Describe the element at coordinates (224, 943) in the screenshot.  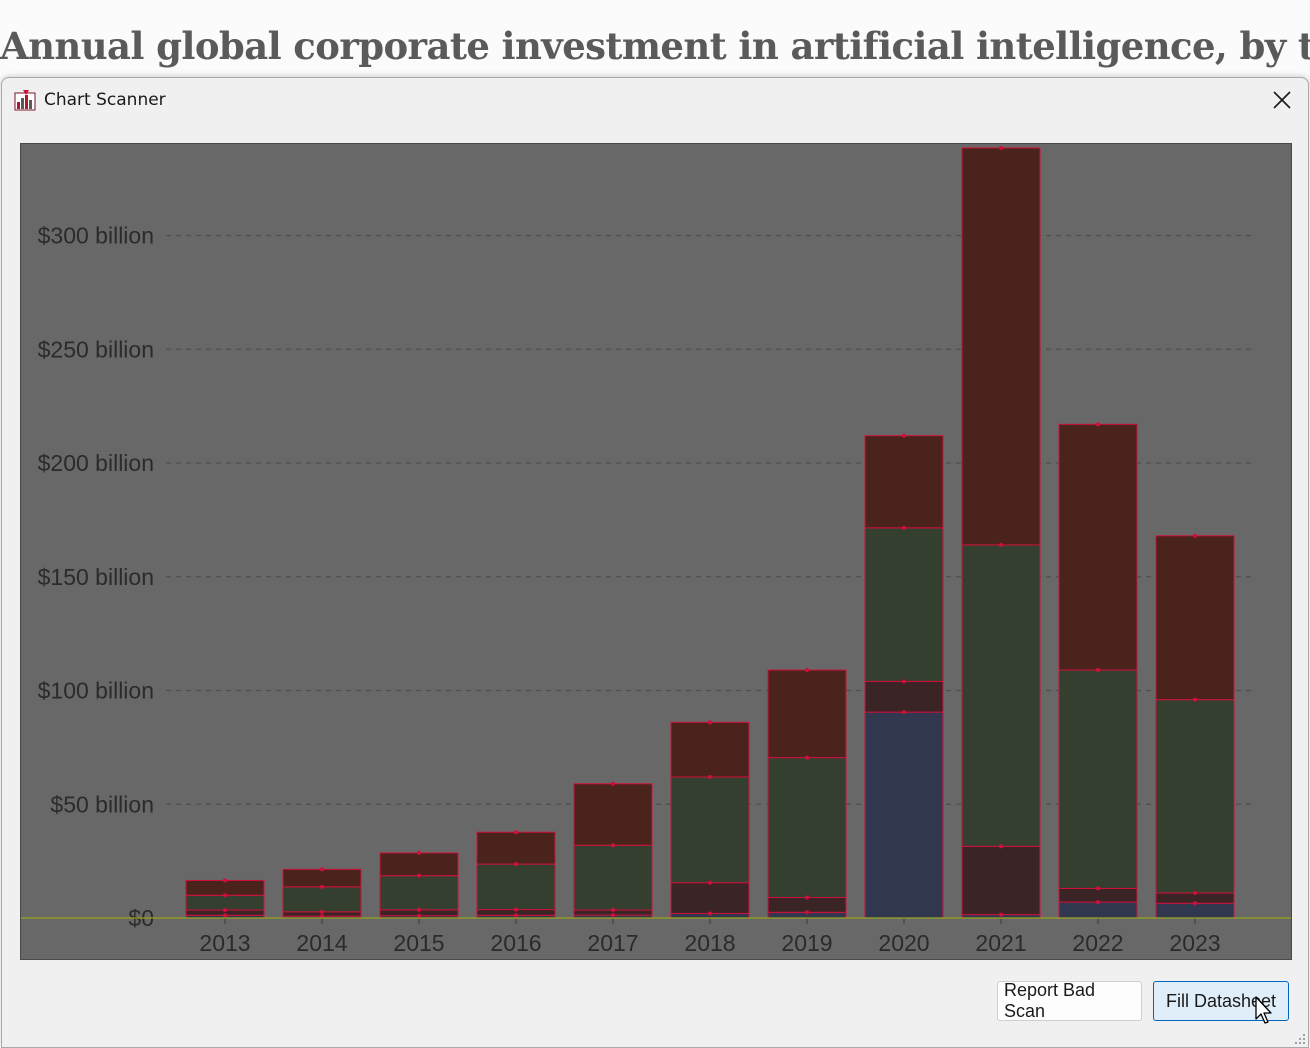
I see `x-tick-label: 2013` at that location.